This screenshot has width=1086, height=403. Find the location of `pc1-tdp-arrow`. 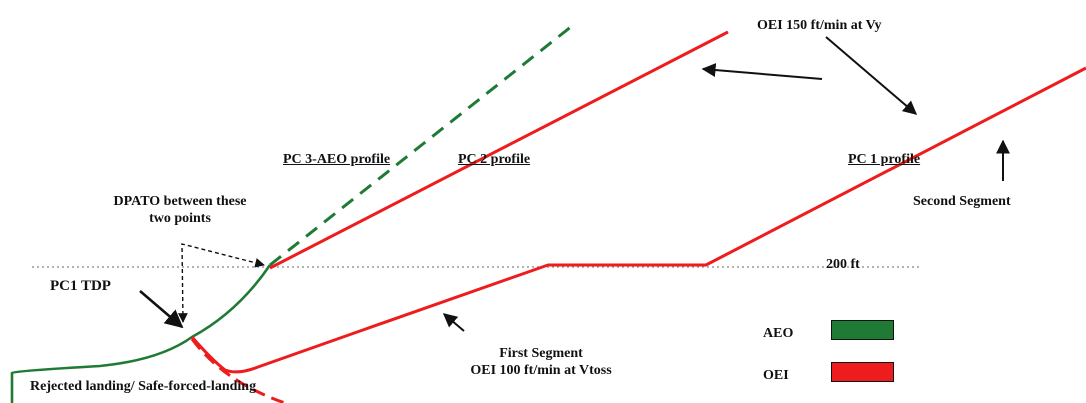

pc1-tdp-arrow is located at coordinates (161, 309).